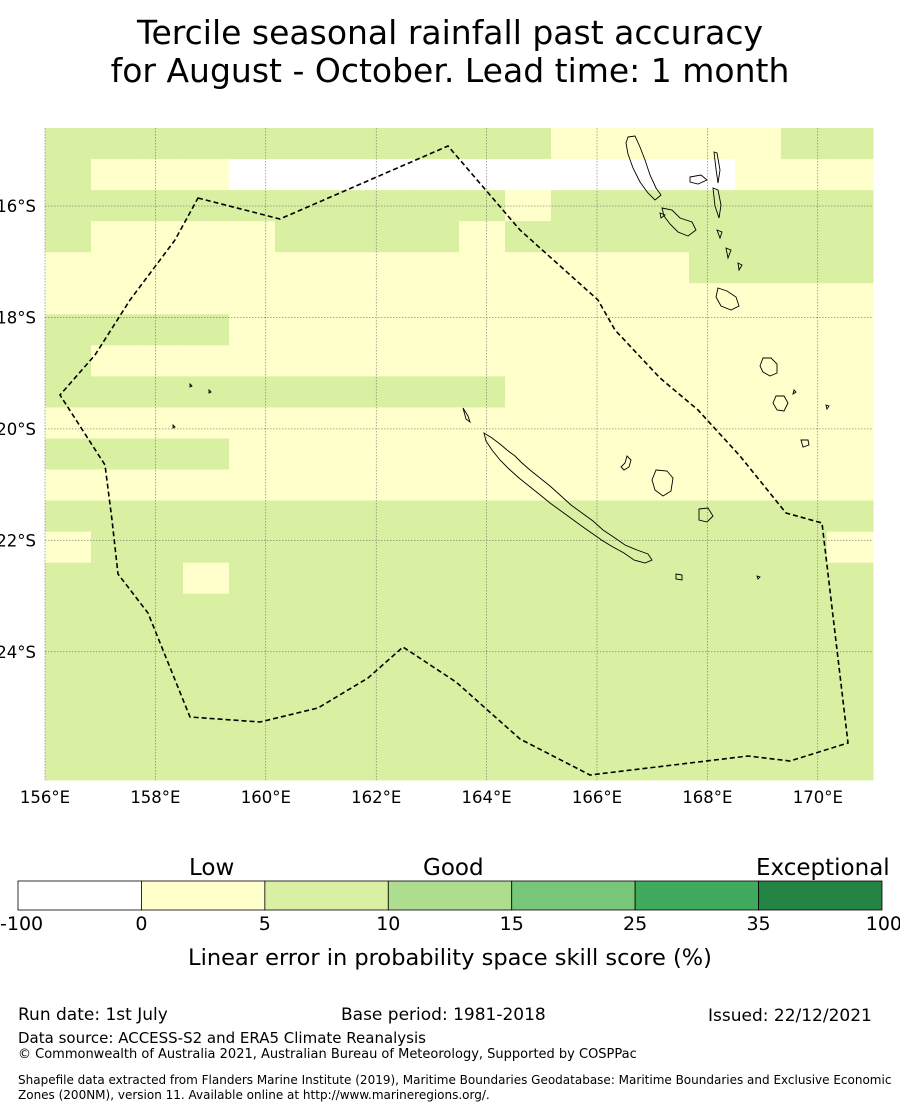 The image size is (900, 1110). What do you see at coordinates (453, 868) in the screenshot?
I see `category-good: Good` at bounding box center [453, 868].